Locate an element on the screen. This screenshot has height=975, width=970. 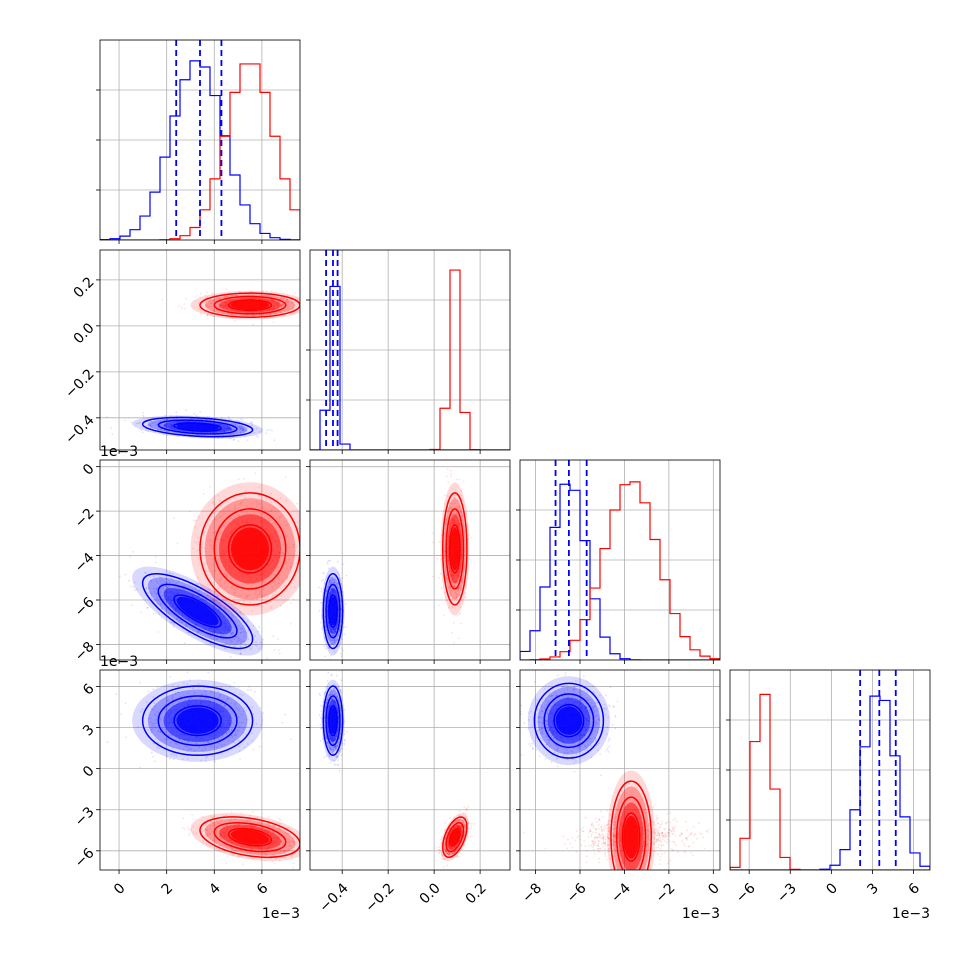
y-tick-label: −0.2 is located at coordinates (79, 383).